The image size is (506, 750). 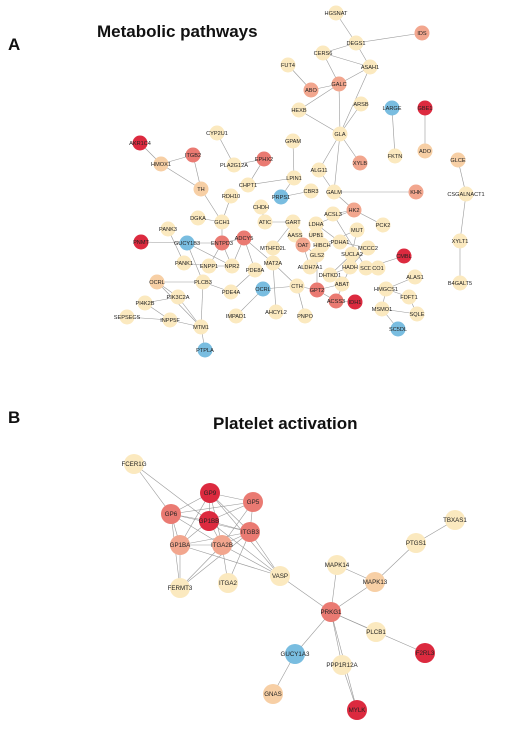 I want to click on node-label: GP1BB, so click(x=209, y=521).